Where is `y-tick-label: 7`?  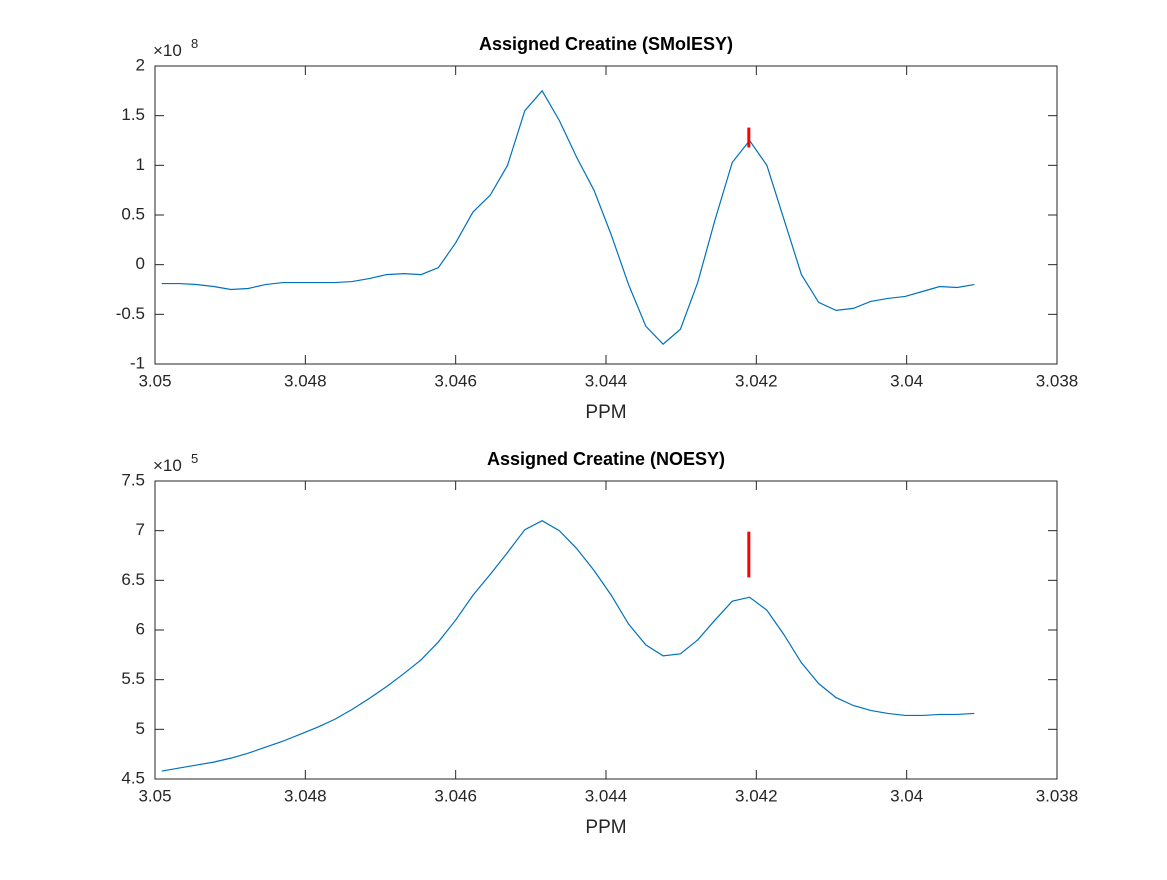
y-tick-label: 7 is located at coordinates (140, 529).